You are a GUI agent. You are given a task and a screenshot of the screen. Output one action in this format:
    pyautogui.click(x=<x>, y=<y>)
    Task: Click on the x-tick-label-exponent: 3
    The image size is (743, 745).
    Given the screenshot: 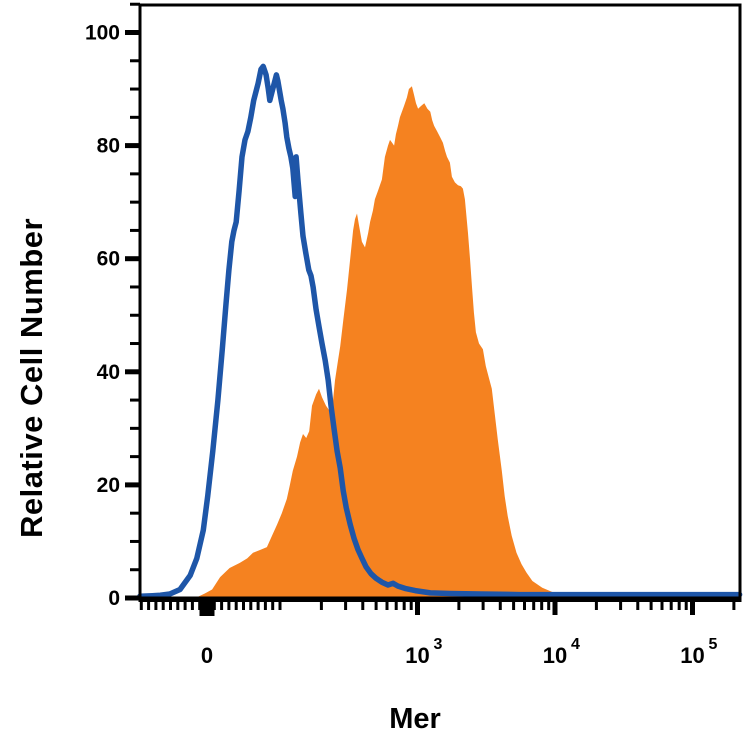 What is the action you would take?
    pyautogui.click(x=438, y=644)
    